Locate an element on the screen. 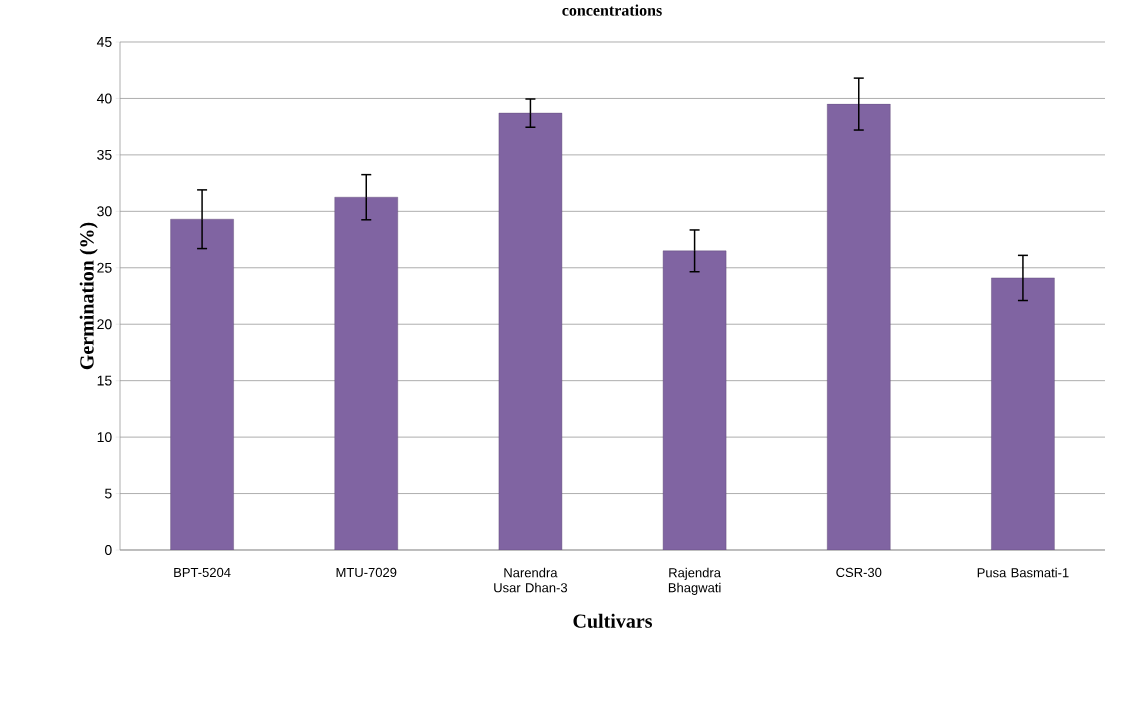 This screenshot has height=717, width=1123. y-tick-label: 20 is located at coordinates (104, 324).